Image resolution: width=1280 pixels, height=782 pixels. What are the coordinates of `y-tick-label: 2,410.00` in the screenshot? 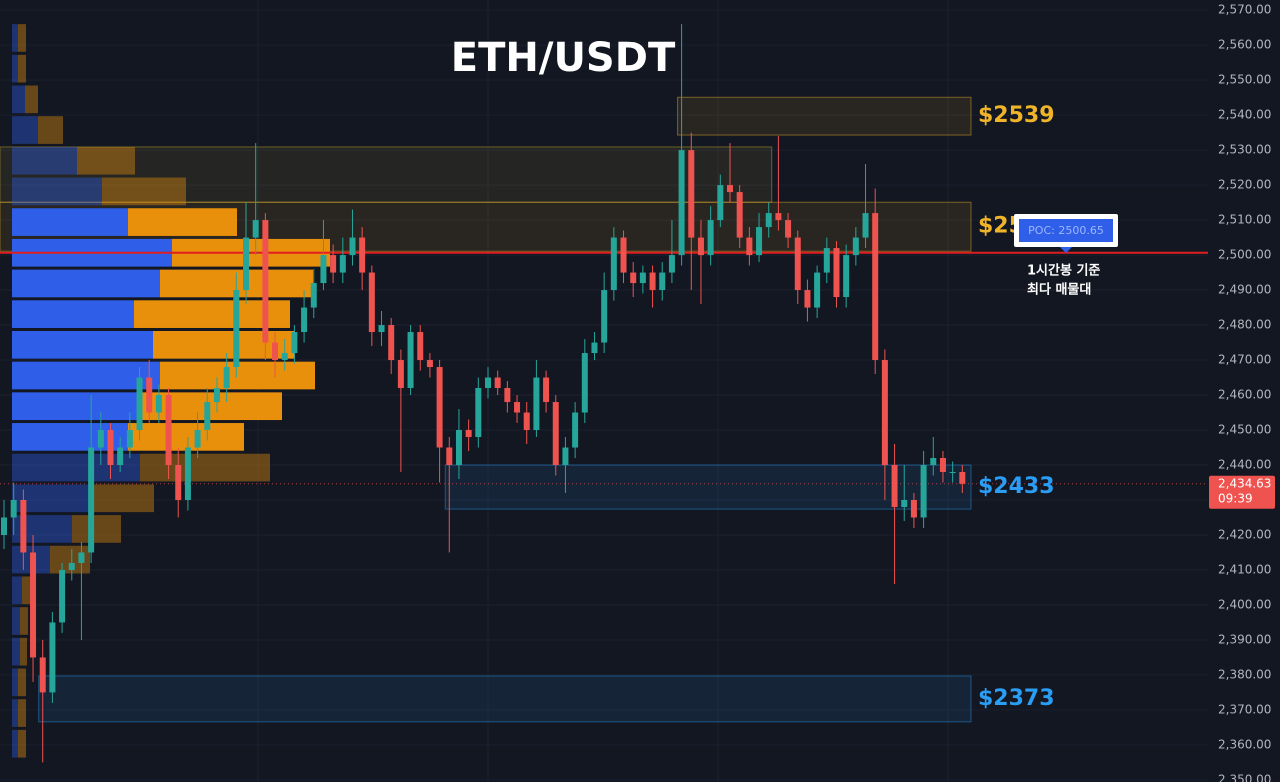 It's located at (1244, 569).